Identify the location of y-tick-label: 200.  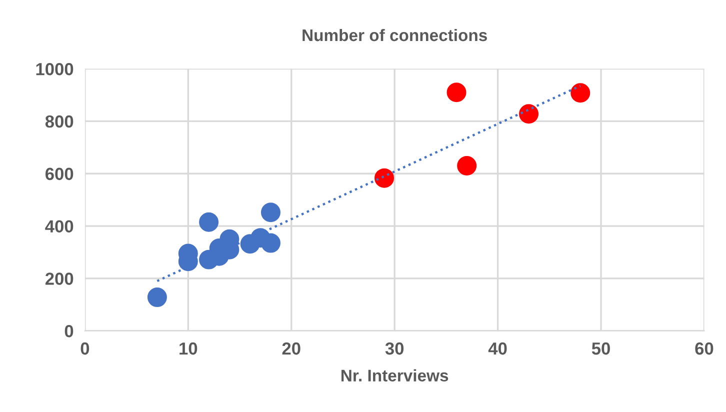
(59, 278).